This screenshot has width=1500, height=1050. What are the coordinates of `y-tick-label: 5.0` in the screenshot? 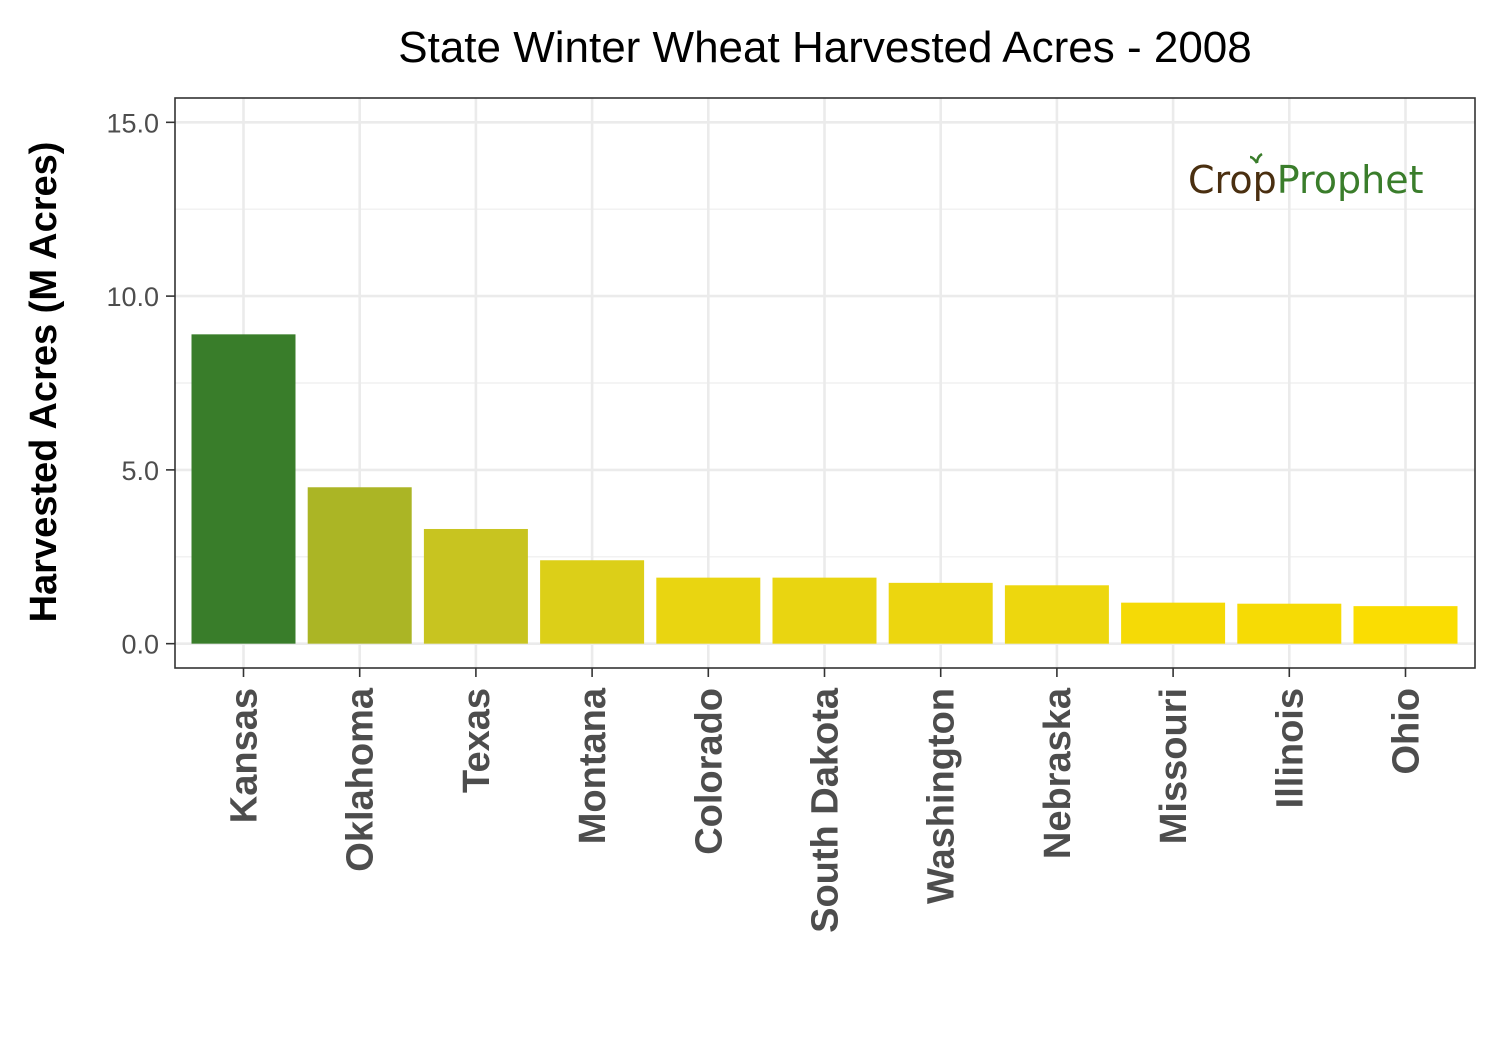 It's located at (140, 471).